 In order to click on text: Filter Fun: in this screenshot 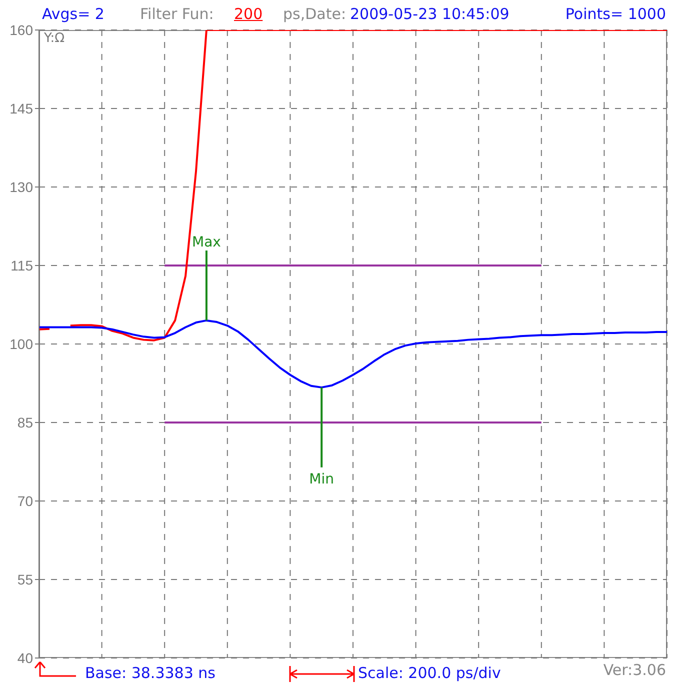, I will do `click(177, 14)`.